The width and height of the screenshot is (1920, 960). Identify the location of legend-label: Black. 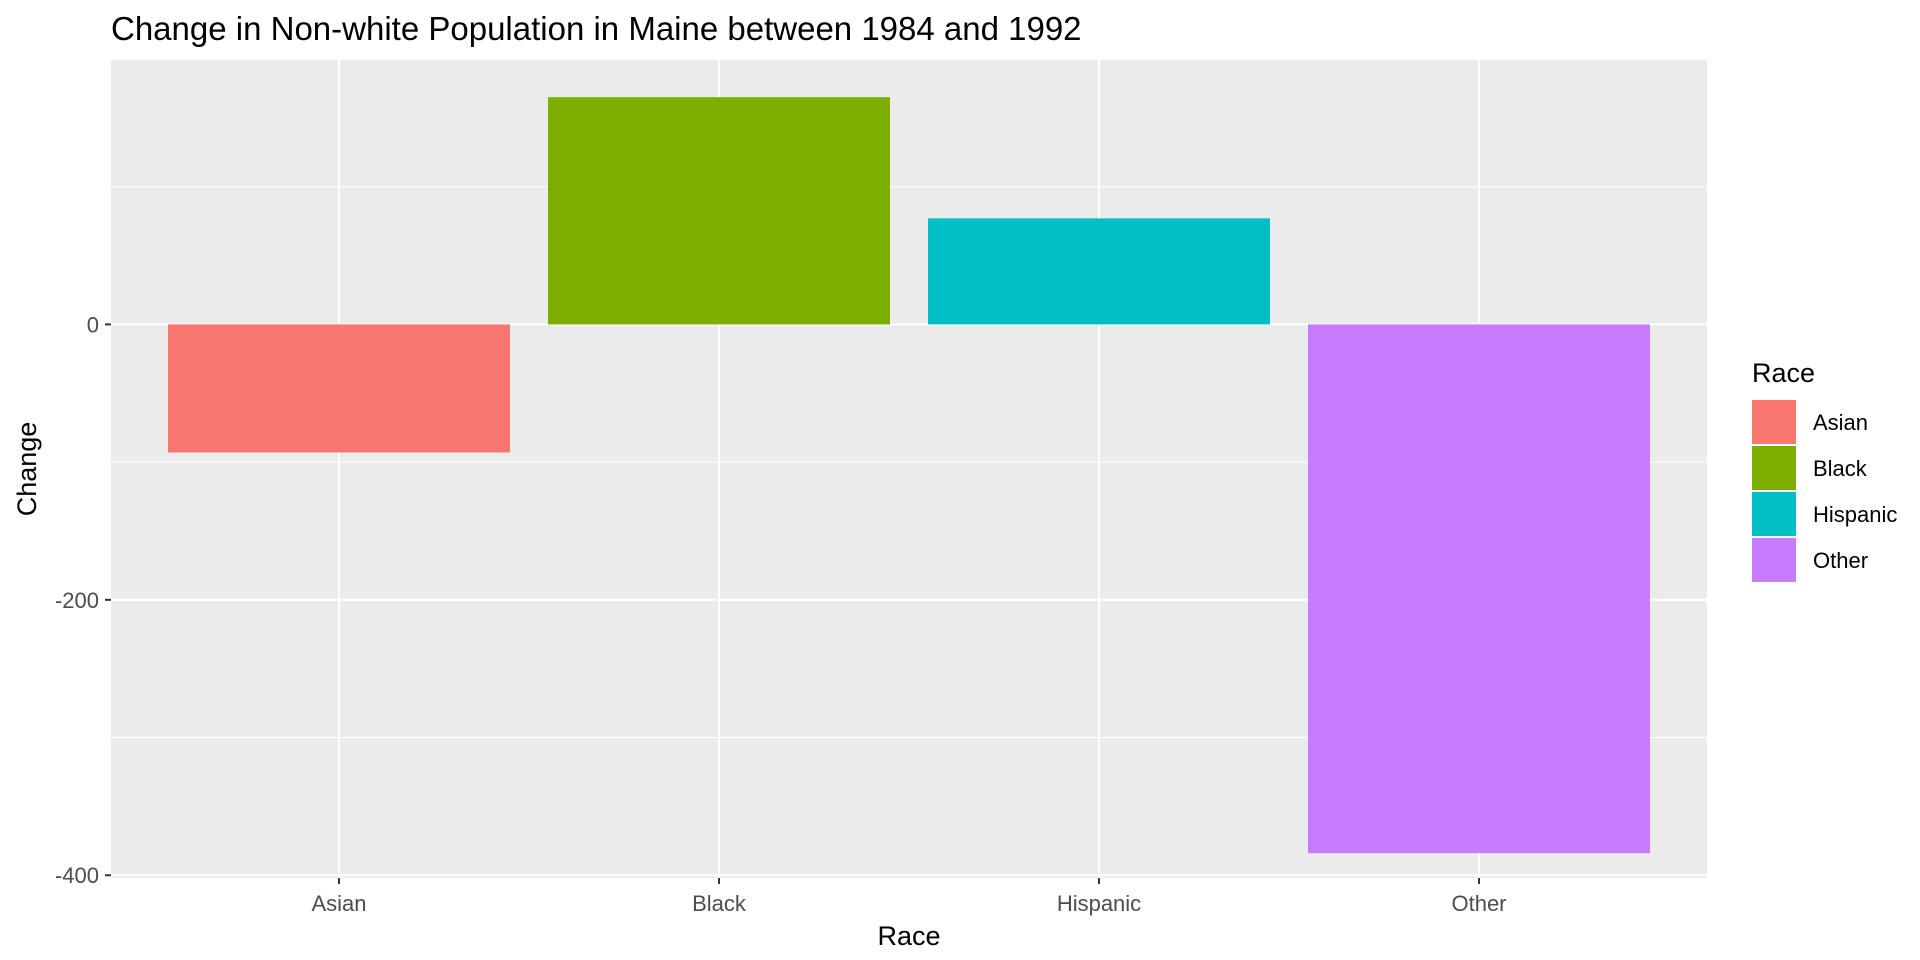
(1840, 468).